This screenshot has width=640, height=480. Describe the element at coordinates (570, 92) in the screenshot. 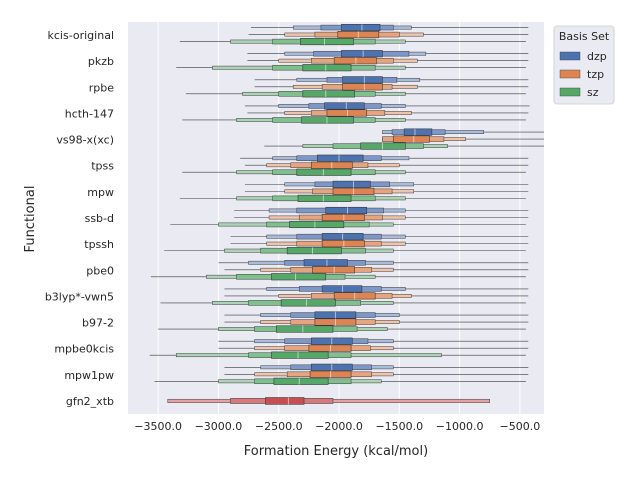

I see `legend-swatch-sz` at that location.